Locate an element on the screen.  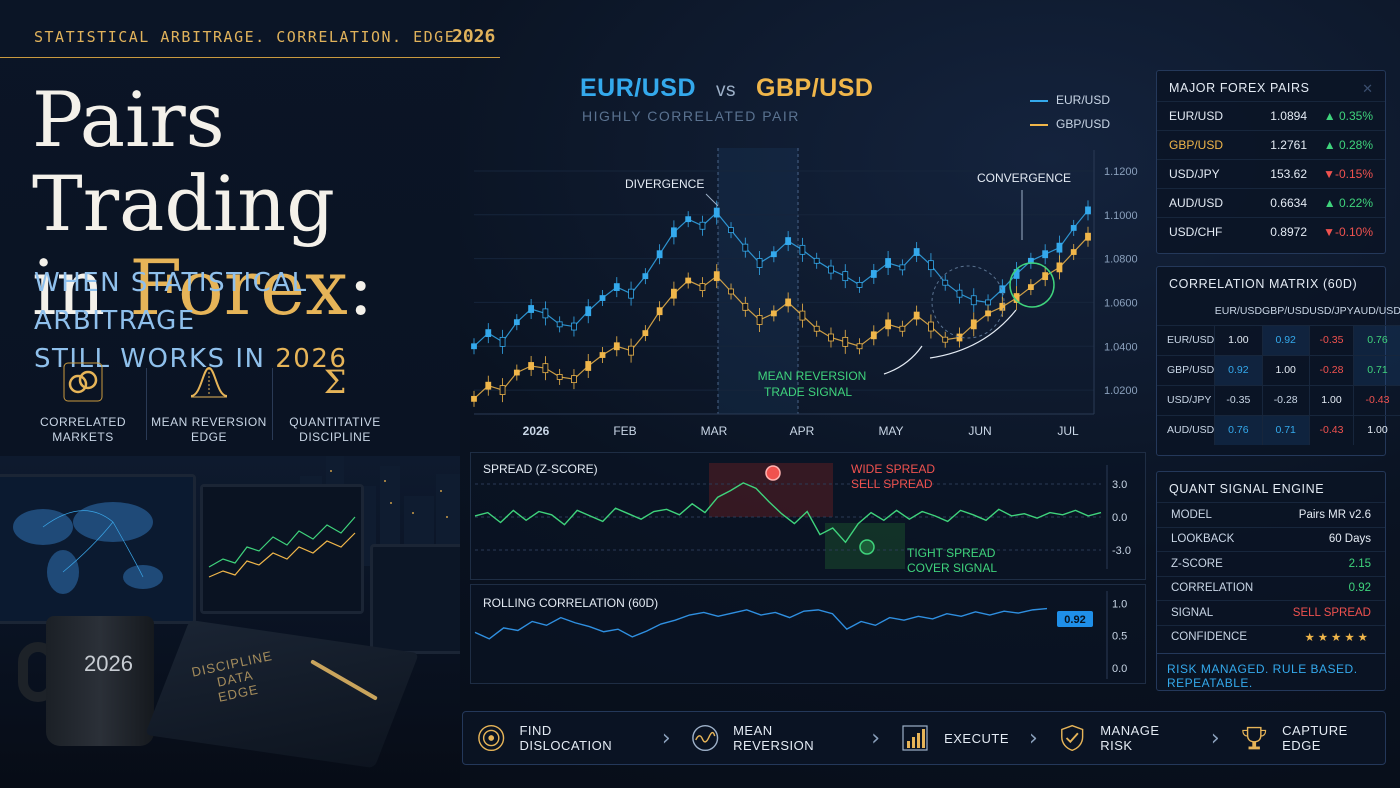
pair-price: 1.2761 is located at coordinates (1288, 145).